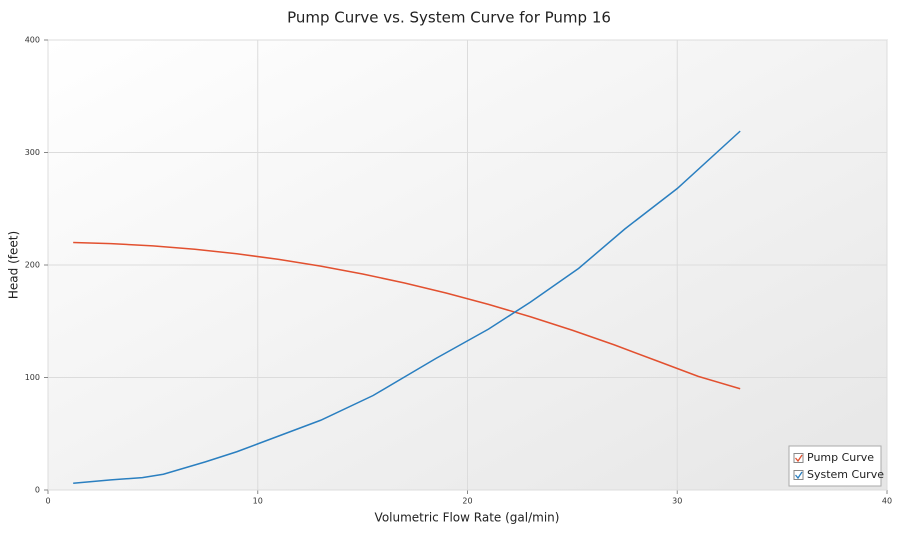  What do you see at coordinates (47, 501) in the screenshot?
I see `x-tick-label: 0` at bounding box center [47, 501].